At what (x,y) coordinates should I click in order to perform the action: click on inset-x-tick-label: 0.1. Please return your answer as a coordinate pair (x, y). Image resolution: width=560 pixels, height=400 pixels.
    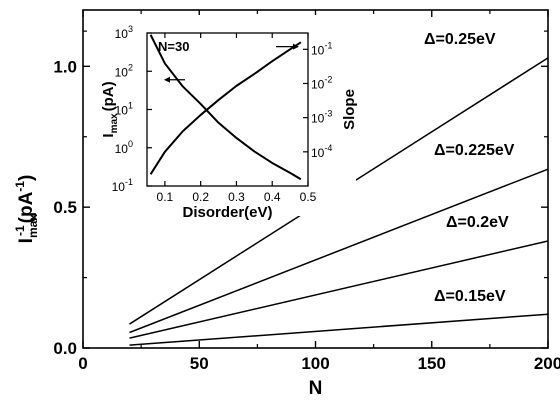
    Looking at the image, I should click on (165, 197).